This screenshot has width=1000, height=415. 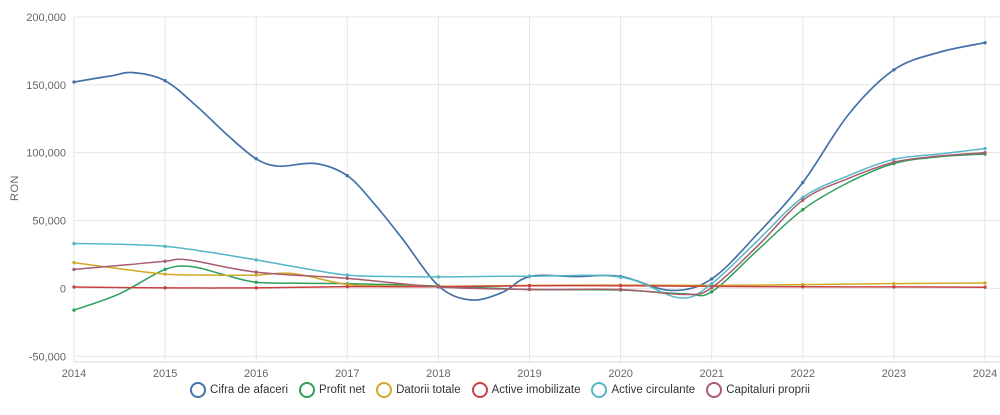 I want to click on legend-item-capitaluri-proprii: Capitaluri proprii, so click(x=758, y=390).